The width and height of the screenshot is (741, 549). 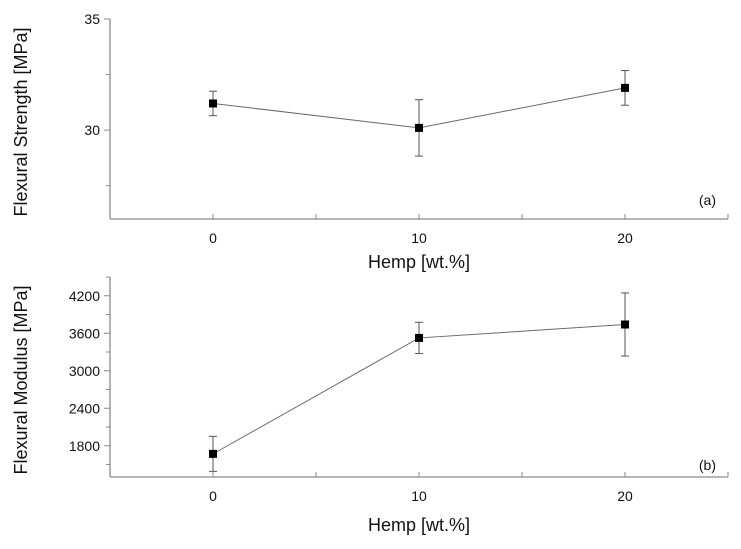 I want to click on y-axis-label: Flexural Strength [MPa], so click(x=21, y=121).